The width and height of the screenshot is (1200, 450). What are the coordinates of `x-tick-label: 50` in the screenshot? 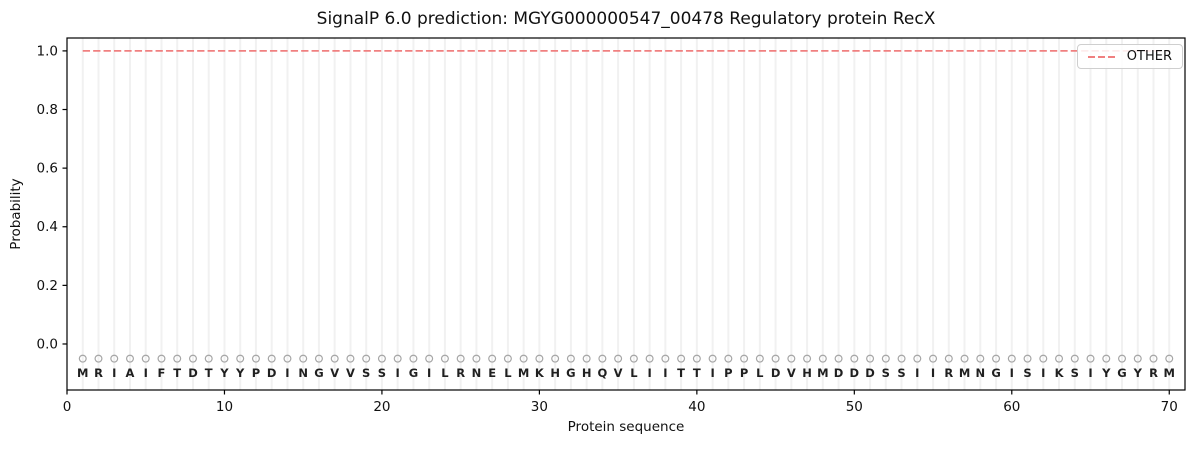 It's located at (854, 407).